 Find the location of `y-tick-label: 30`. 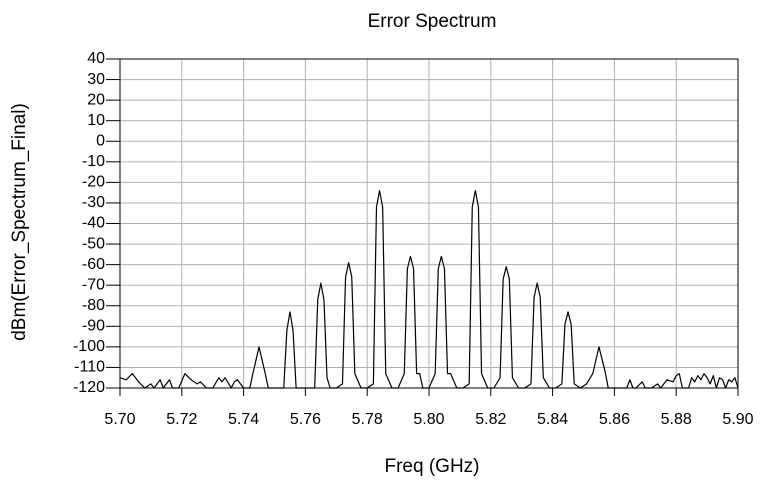

y-tick-label: 30 is located at coordinates (96, 79).